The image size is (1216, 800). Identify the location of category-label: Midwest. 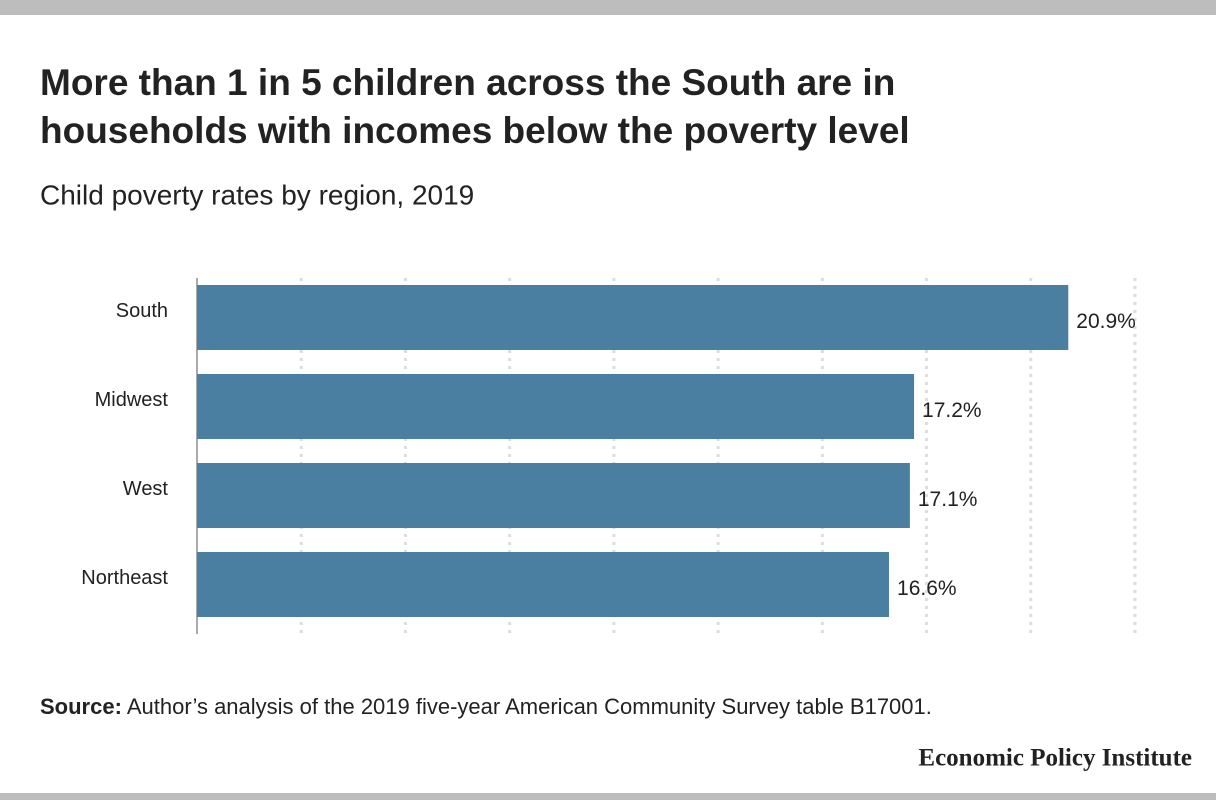
(132, 400).